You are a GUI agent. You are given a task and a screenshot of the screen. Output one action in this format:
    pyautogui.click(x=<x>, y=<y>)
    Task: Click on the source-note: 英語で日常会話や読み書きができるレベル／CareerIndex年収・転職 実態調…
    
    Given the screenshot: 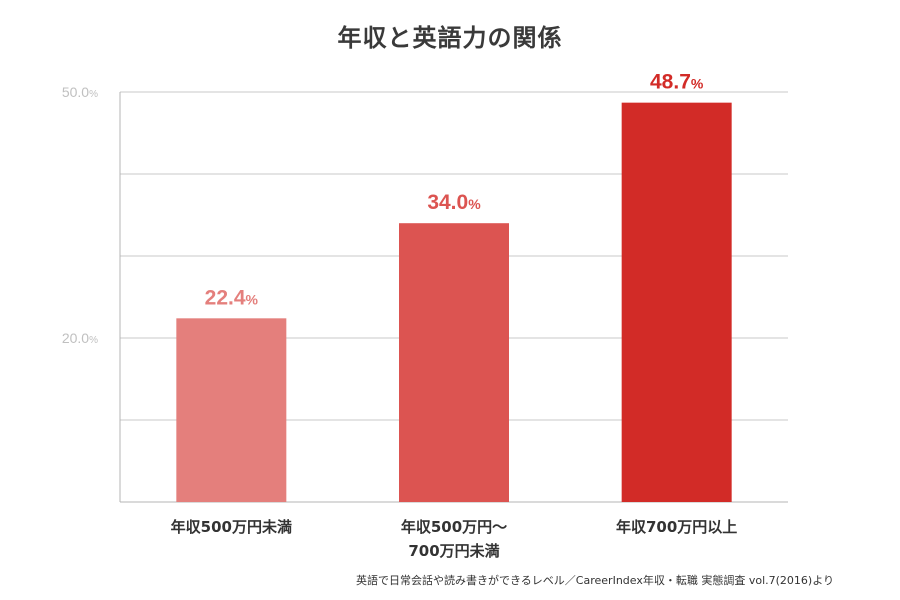 What is the action you would take?
    pyautogui.click(x=595, y=580)
    